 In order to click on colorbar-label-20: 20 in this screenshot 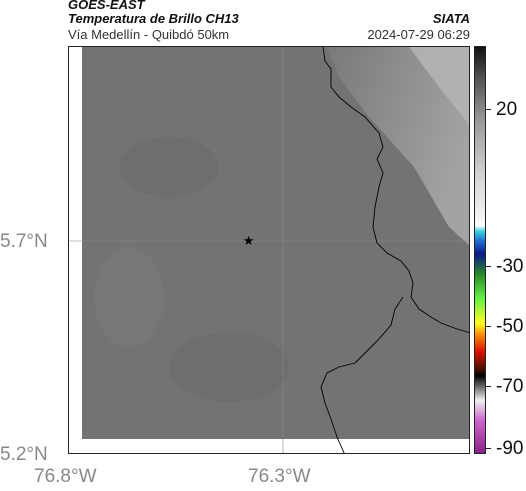, I will do `click(507, 109)`.